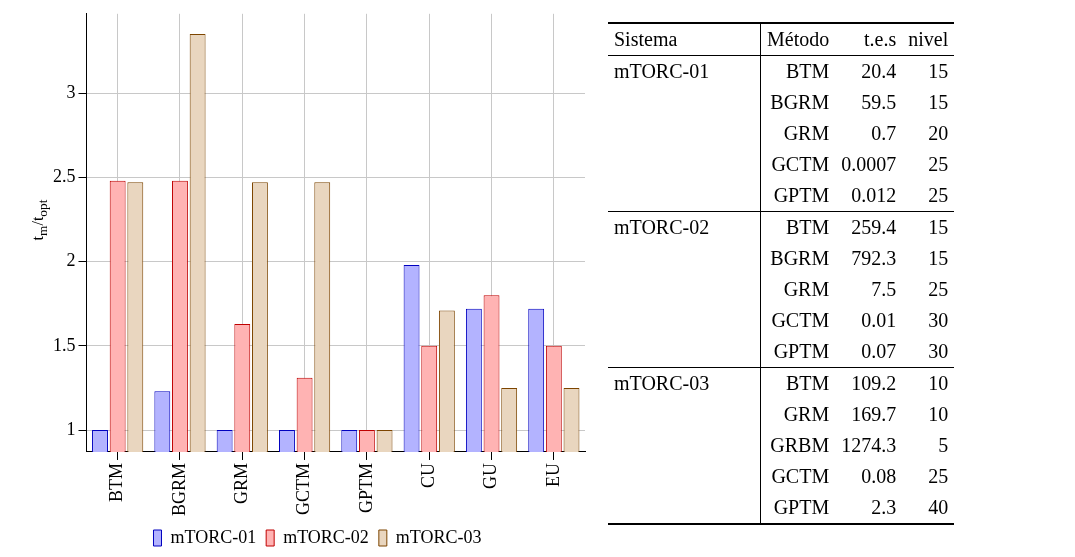 The image size is (1075, 557). Describe the element at coordinates (943, 445) in the screenshot. I see `text: 5` at that location.